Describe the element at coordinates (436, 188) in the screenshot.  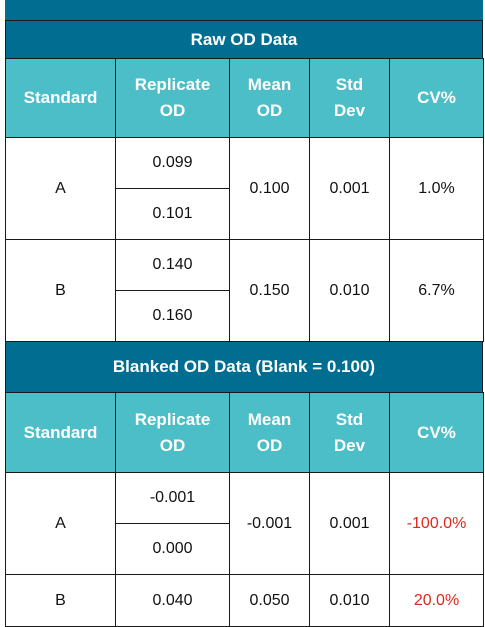
I see `cv-cell: 1.0%` at that location.